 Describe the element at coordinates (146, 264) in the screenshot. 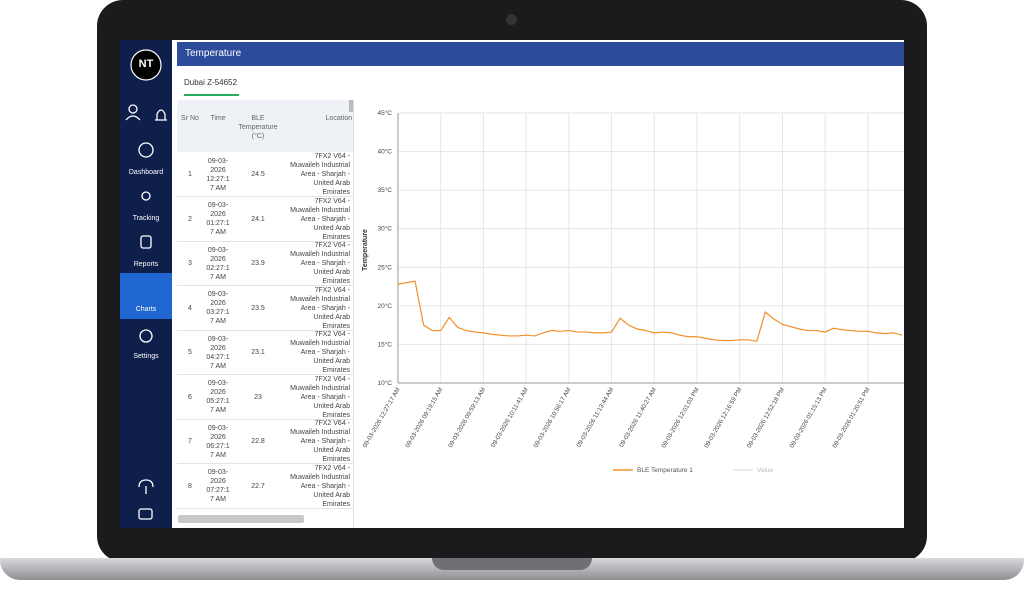

I see `nav-label: Reports` at that location.